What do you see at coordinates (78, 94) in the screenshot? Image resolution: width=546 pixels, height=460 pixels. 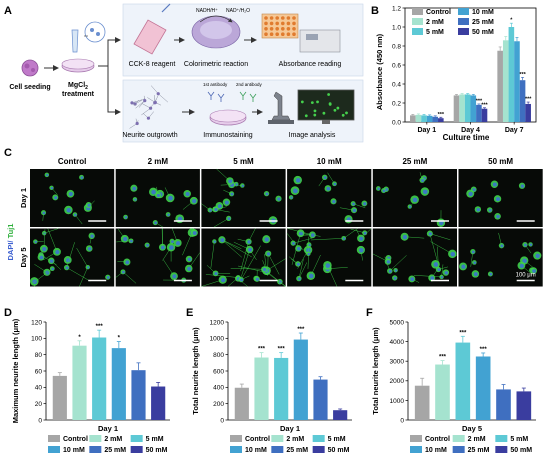 I see `mgcl2-treatment-label-2: treatment` at bounding box center [78, 94].